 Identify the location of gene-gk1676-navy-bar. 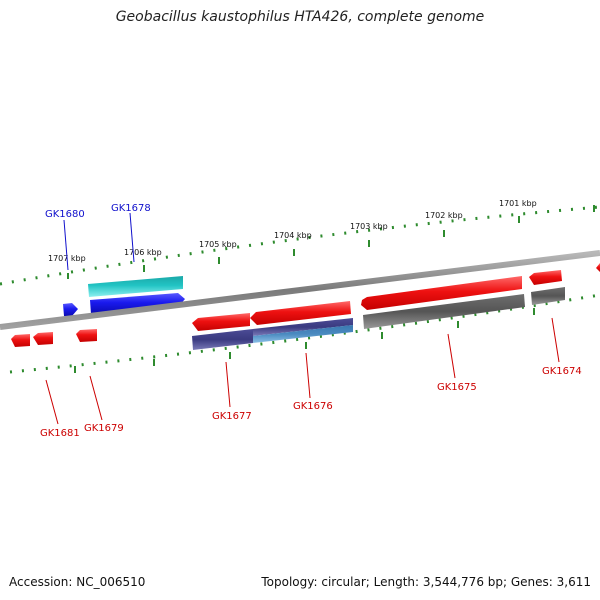
(303, 327).